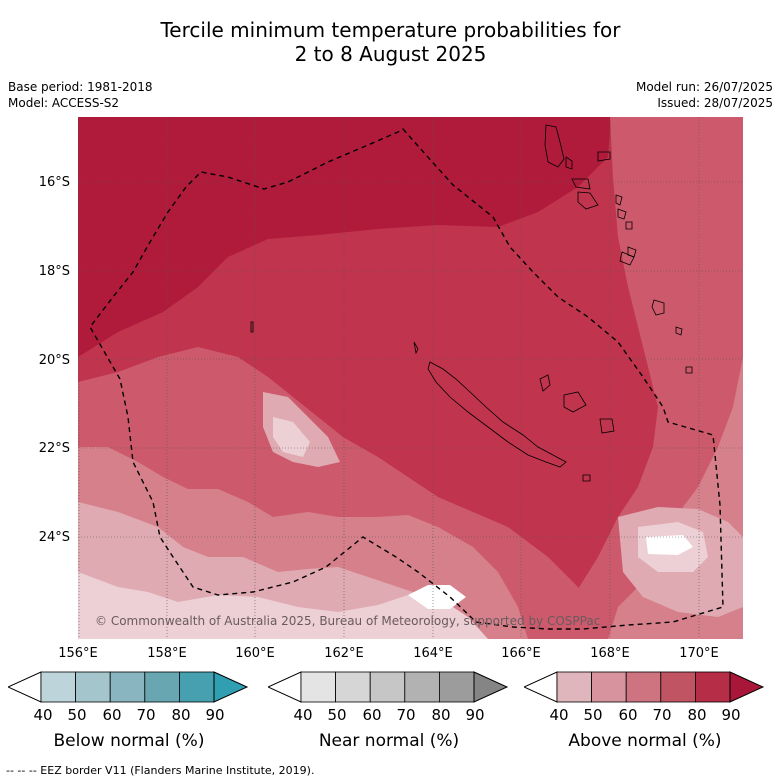 This screenshot has width=781, height=781. Describe the element at coordinates (54, 182) in the screenshot. I see `lat-label-16s: 16°S` at that location.